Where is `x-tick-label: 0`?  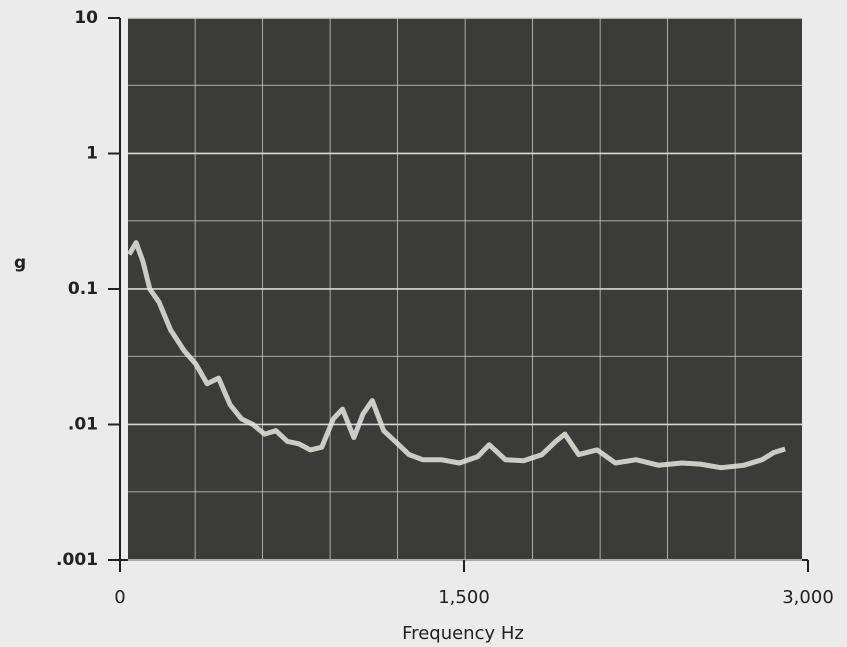 x-tick-label: 0 is located at coordinates (119, 597).